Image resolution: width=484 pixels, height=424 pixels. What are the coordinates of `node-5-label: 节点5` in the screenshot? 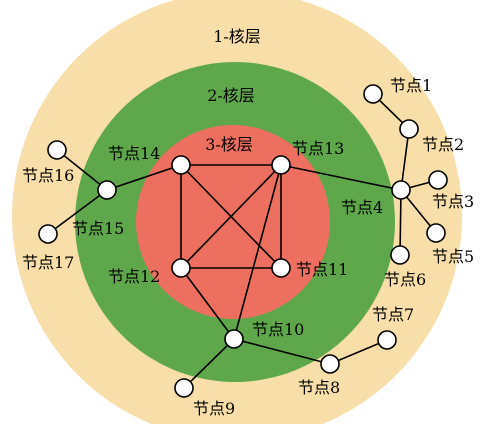 It's located at (453, 256).